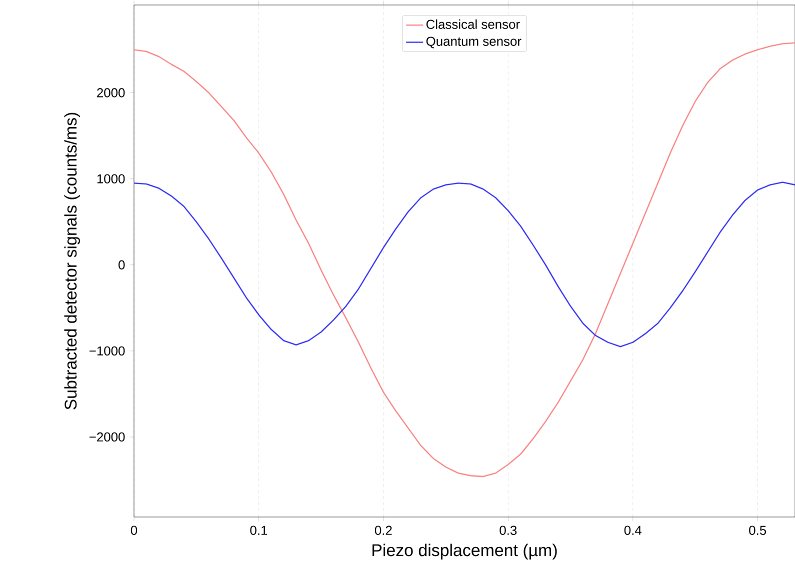 The width and height of the screenshot is (795, 583). Describe the element at coordinates (107, 437) in the screenshot. I see `y-tick-label: −2000` at that location.